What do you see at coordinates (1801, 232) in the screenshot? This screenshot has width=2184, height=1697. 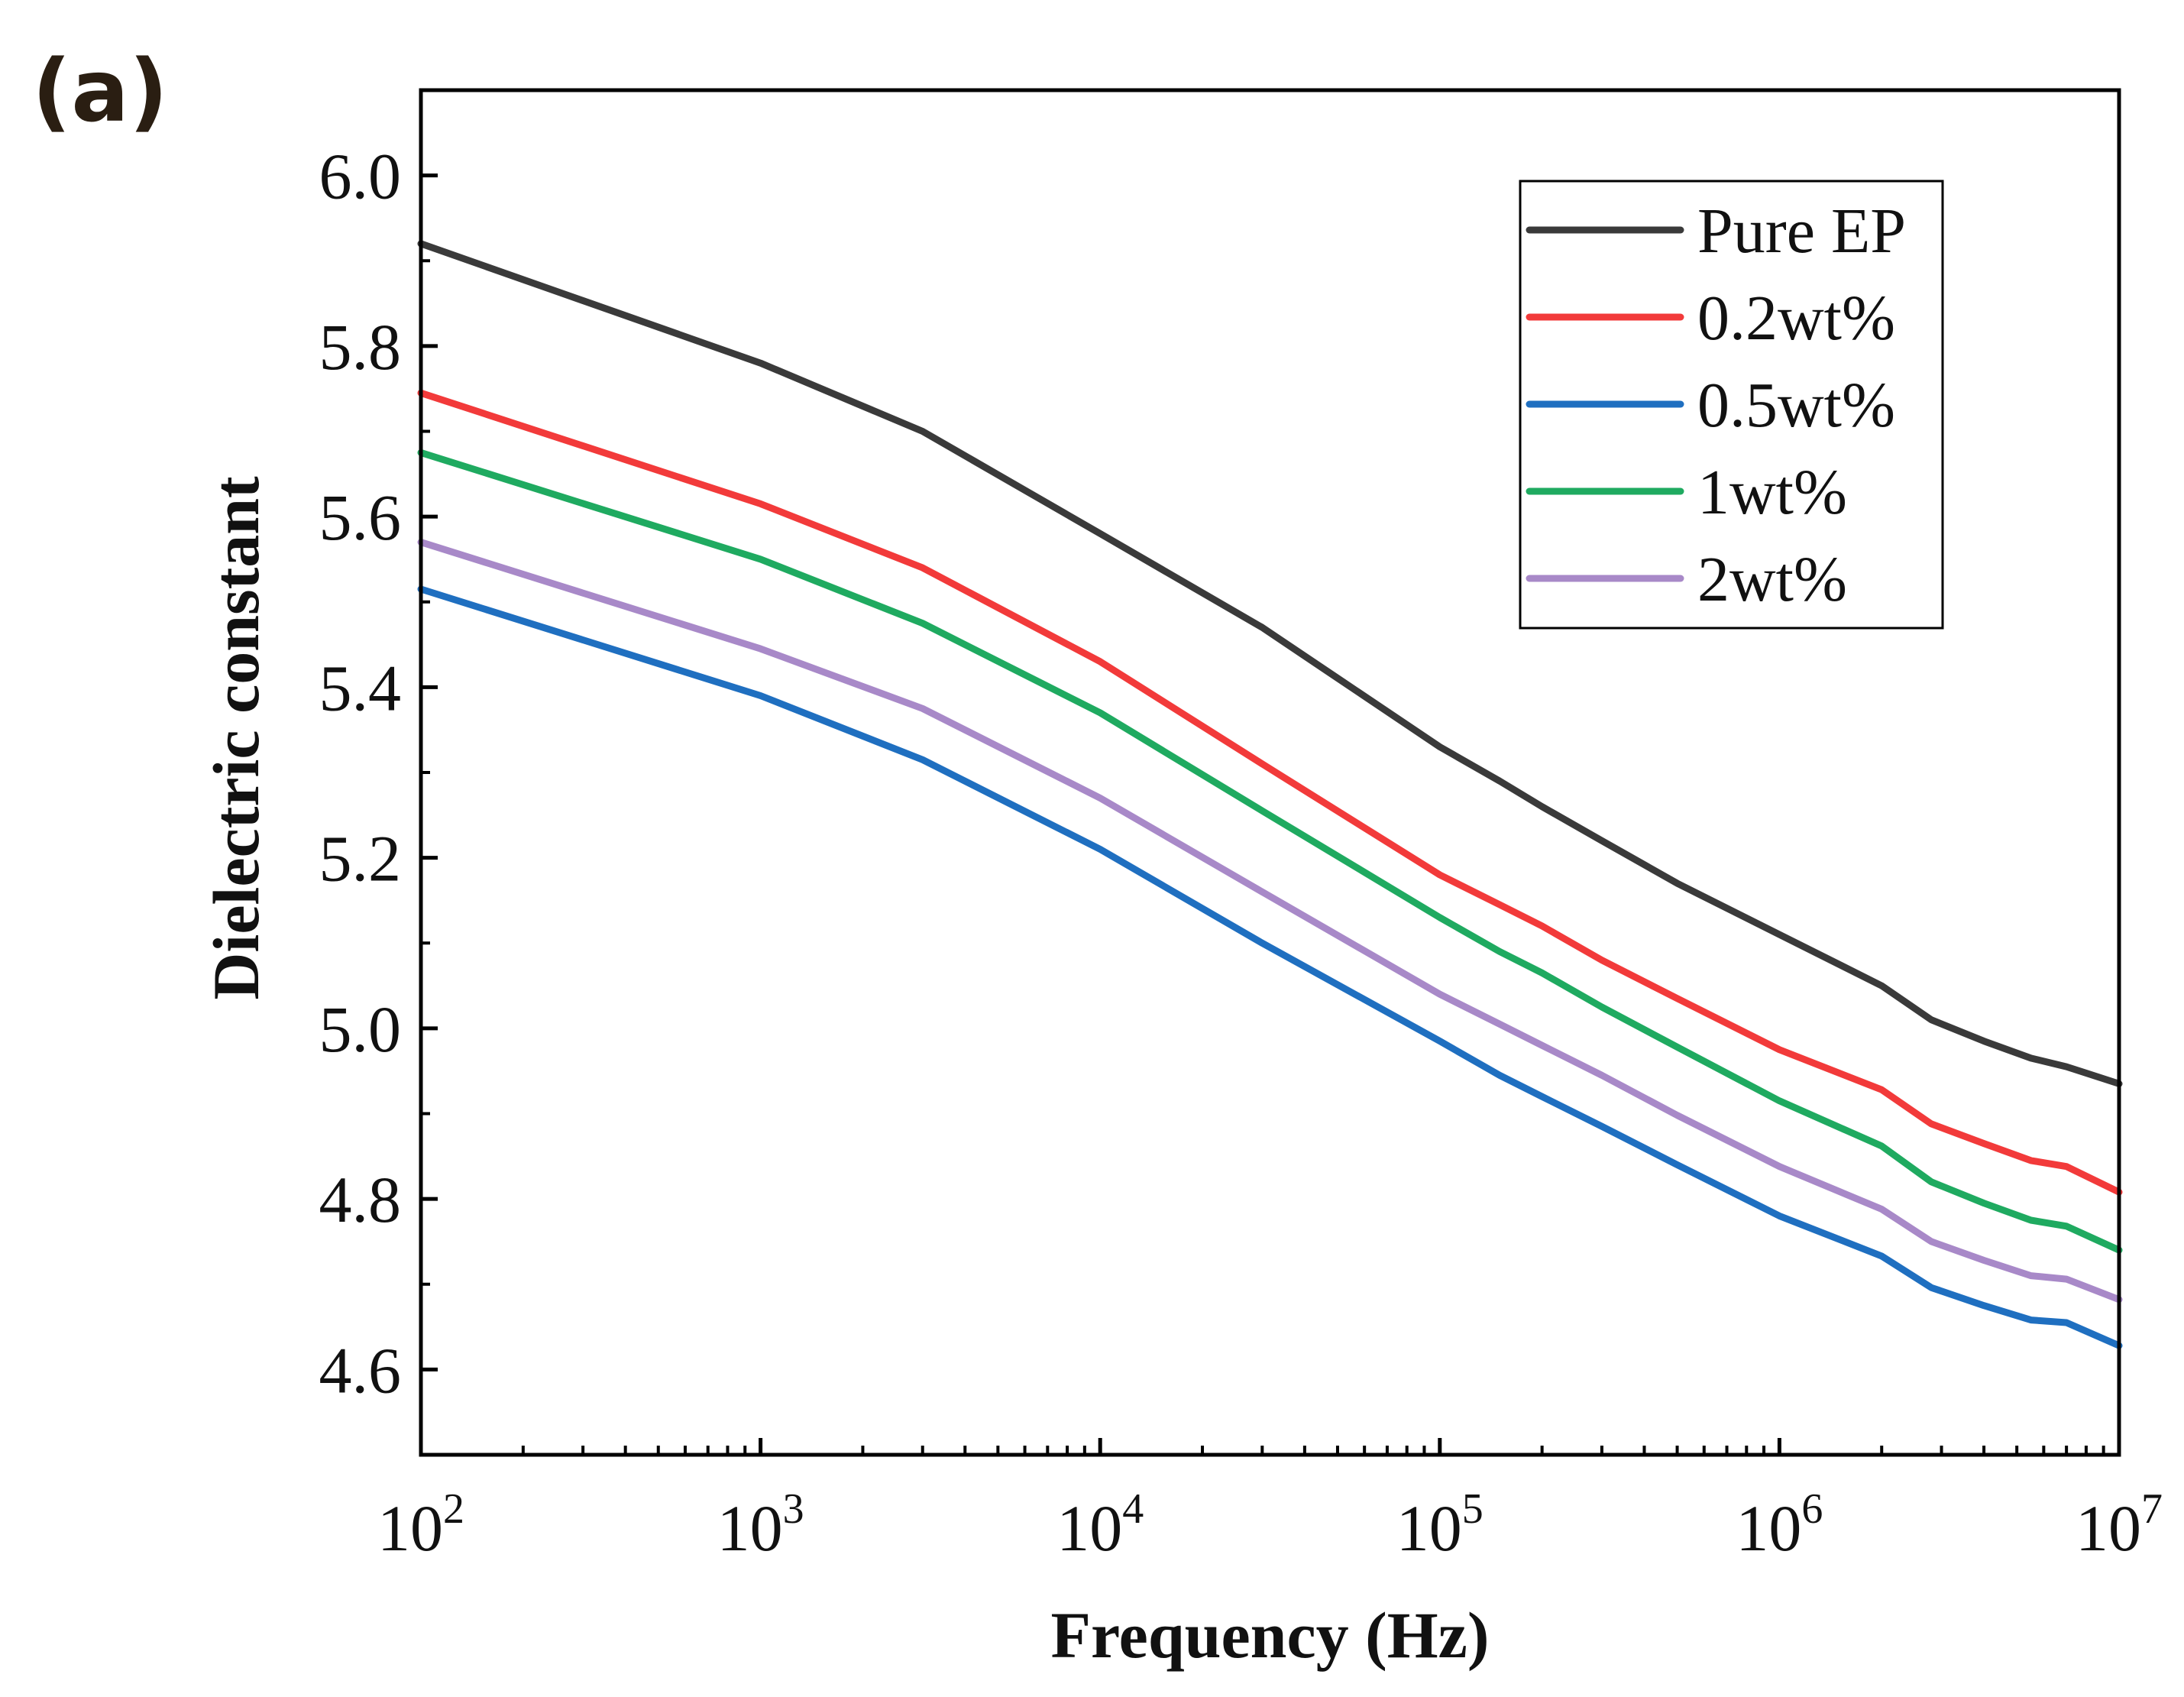 I see `legend-label-0: Pure EP` at bounding box center [1801, 232].